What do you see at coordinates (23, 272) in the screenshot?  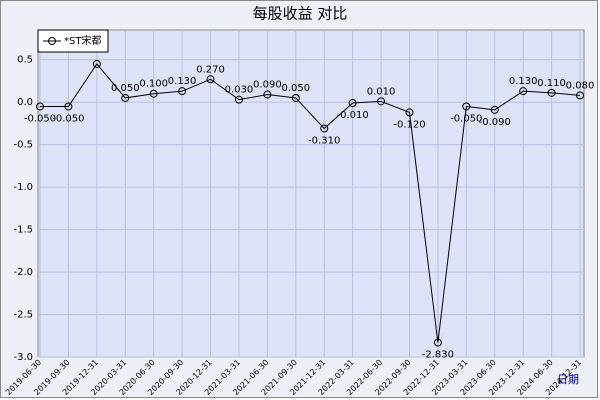 I see `y-tick-label: -2.0` at bounding box center [23, 272].